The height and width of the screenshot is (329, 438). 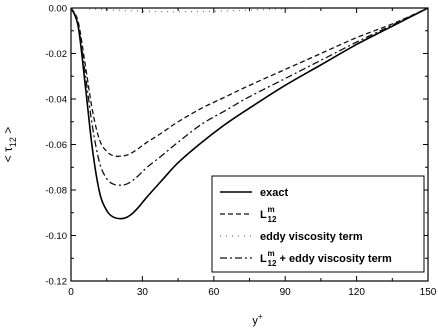 What do you see at coordinates (334, 259) in the screenshot?
I see `legend-label-suffix: + eddy viscosity term` at bounding box center [334, 259].